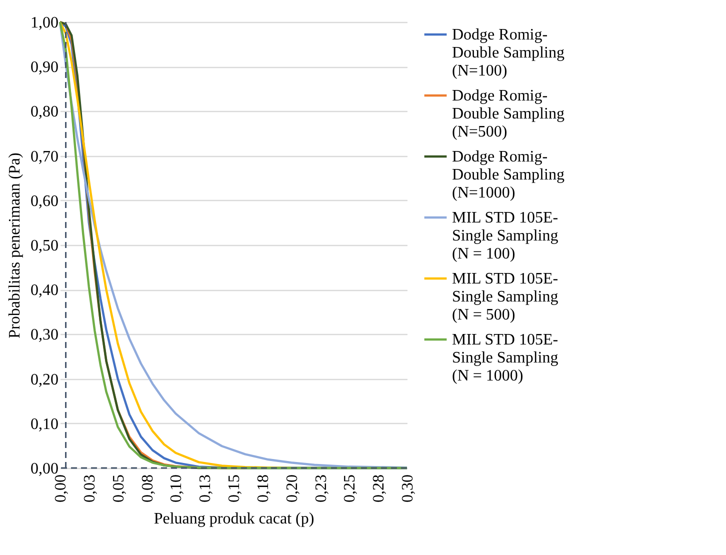 The image size is (726, 555). What do you see at coordinates (508, 175) in the screenshot?
I see `legend-label: Dodge Romig-Double Sampling (N=1000)` at bounding box center [508, 175].